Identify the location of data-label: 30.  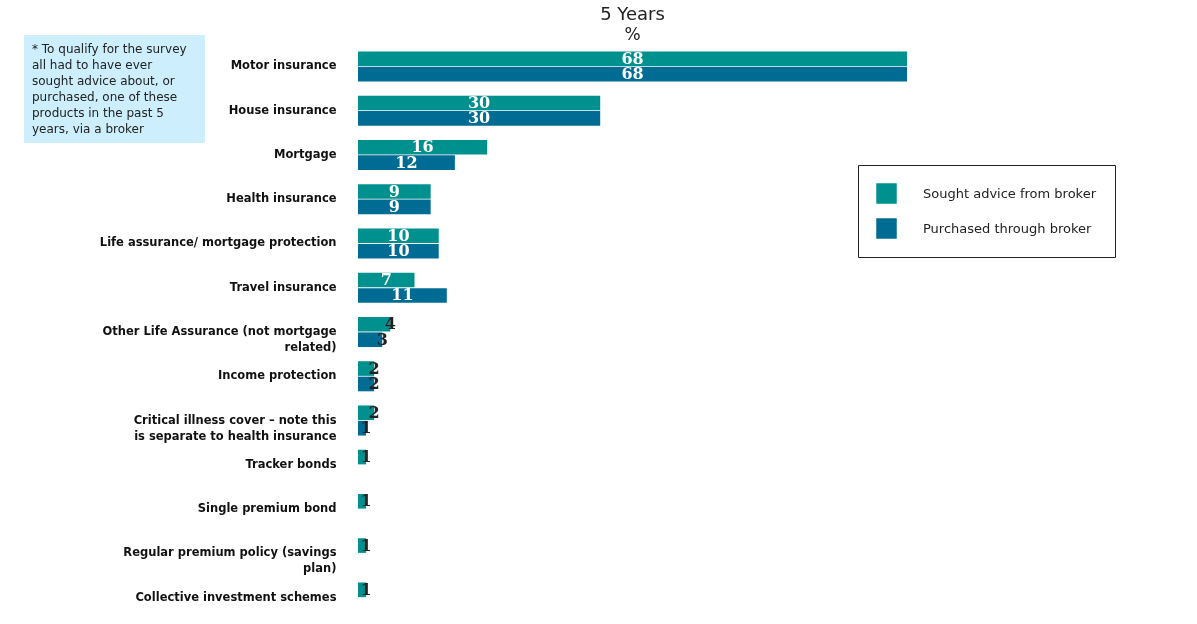
(479, 118).